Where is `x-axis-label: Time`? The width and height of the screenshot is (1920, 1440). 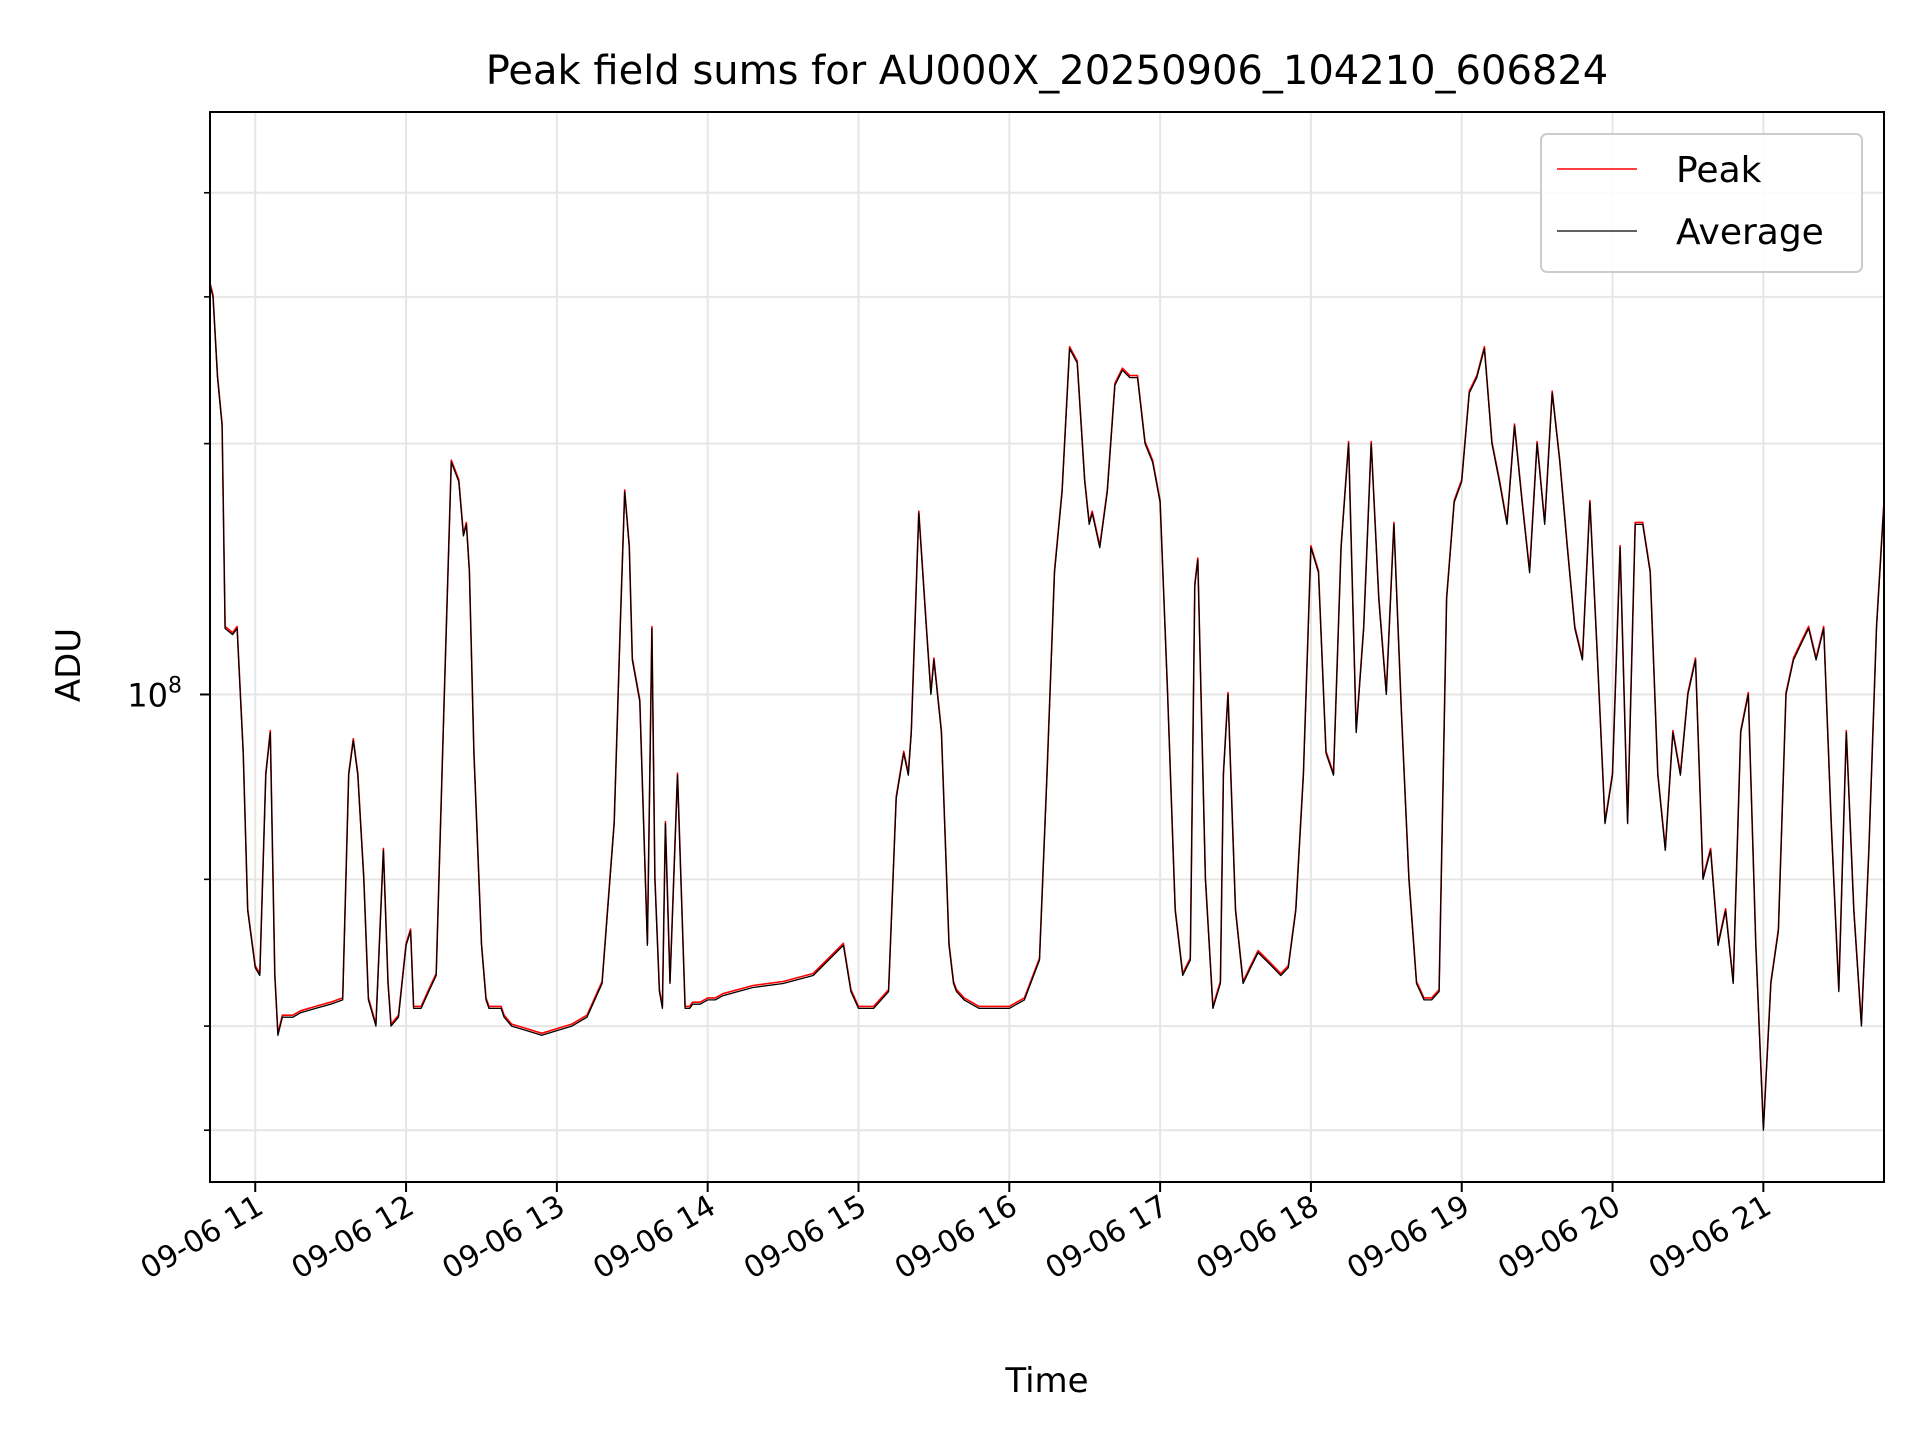
x-axis-label: Time is located at coordinates (1046, 1381).